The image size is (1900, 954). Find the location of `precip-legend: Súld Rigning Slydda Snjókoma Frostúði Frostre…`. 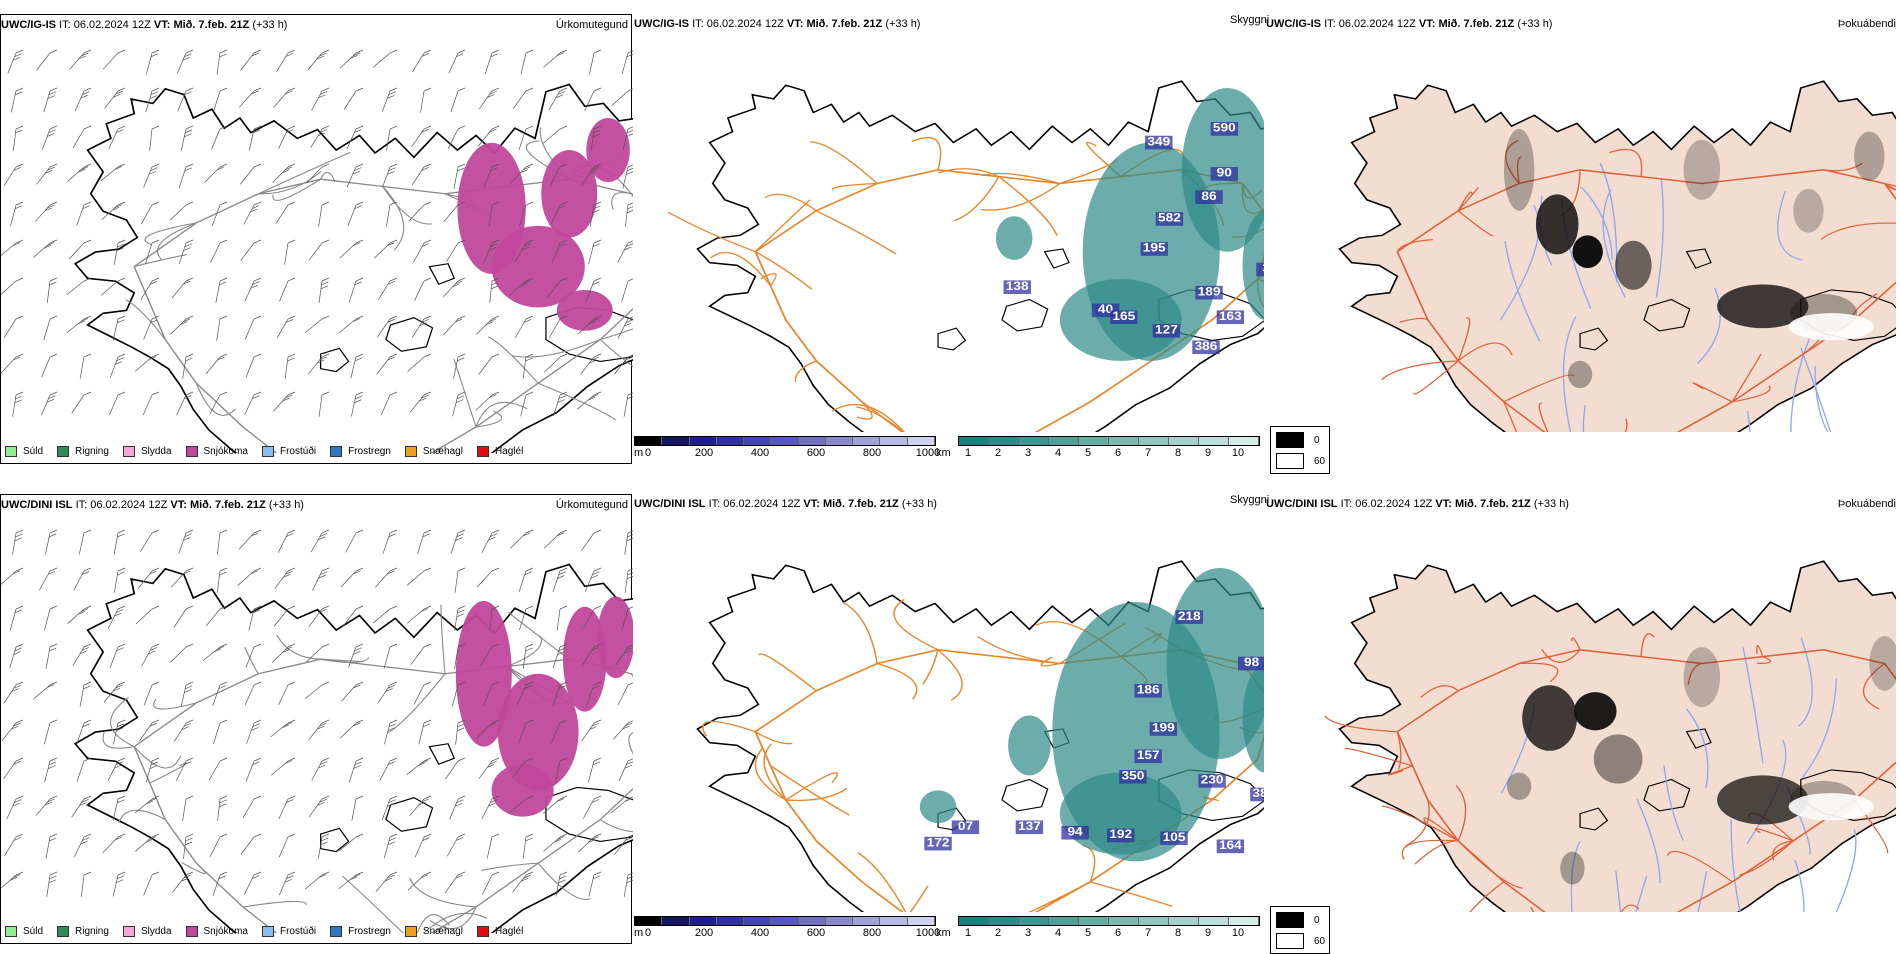

precip-legend: Súld Rigning Slydda Snjókoma Frostúði Frostre… is located at coordinates (271, 451).